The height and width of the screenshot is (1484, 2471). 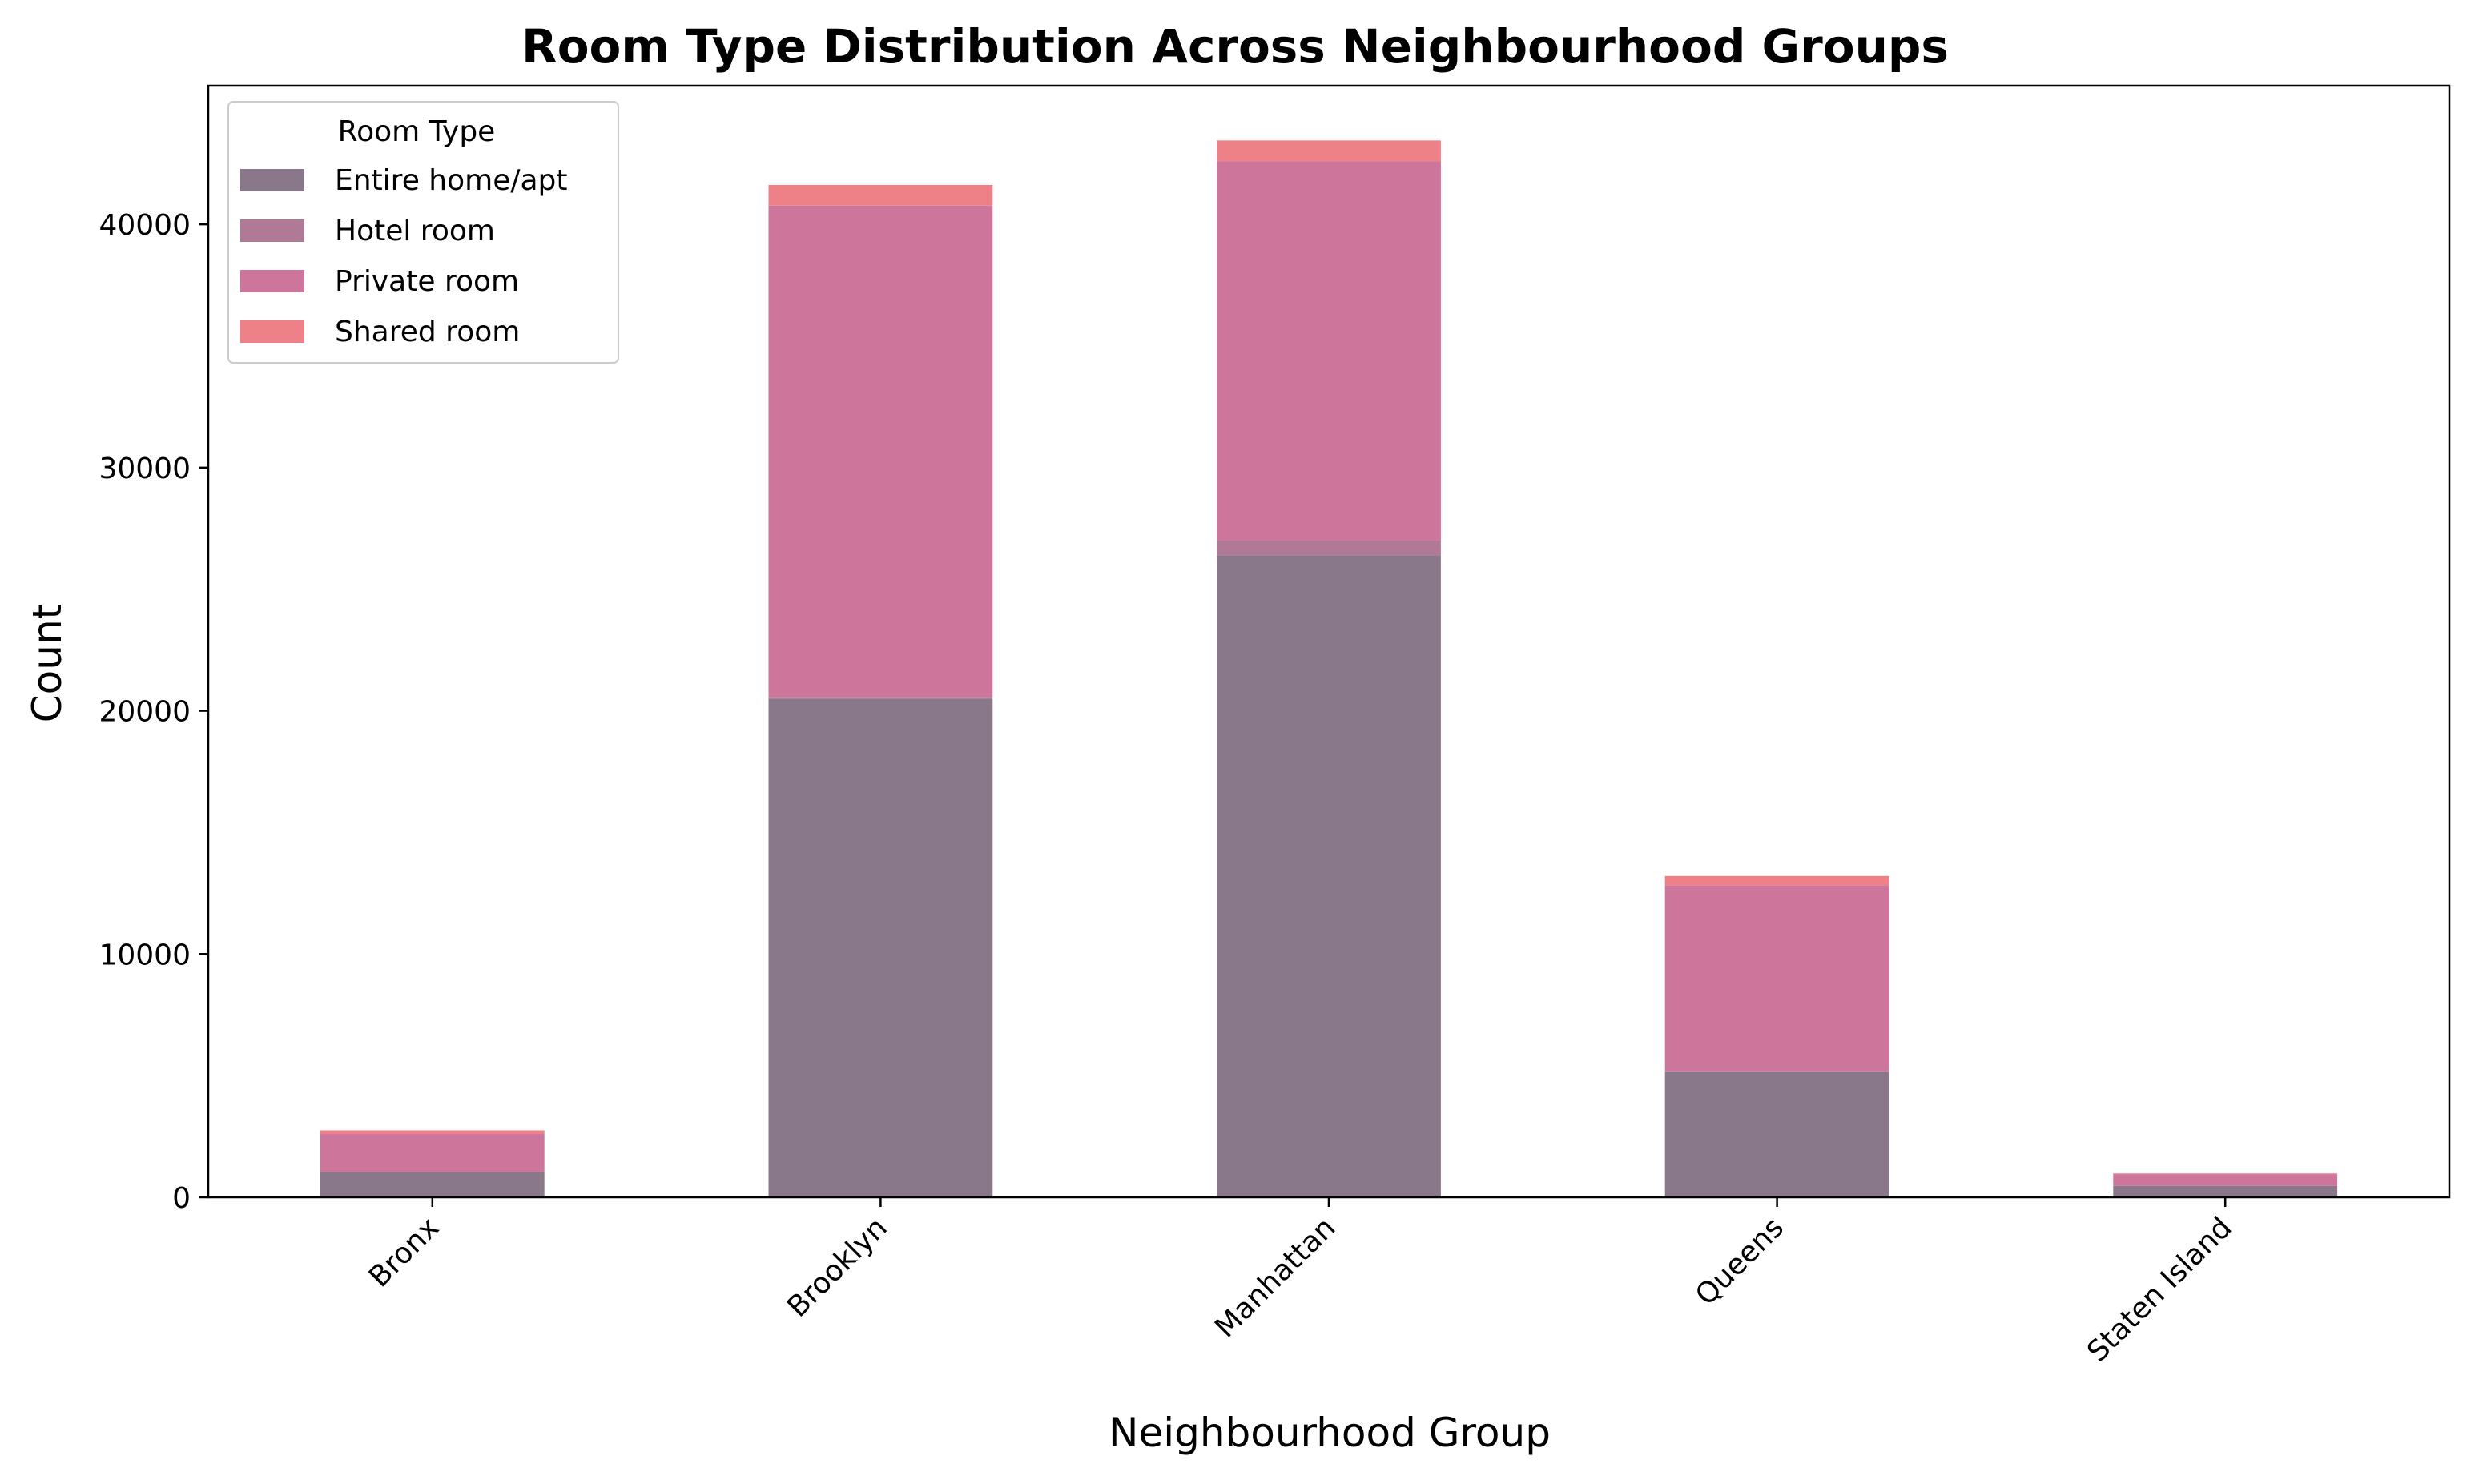 I want to click on y-tick-label: 40000, so click(x=145, y=225).